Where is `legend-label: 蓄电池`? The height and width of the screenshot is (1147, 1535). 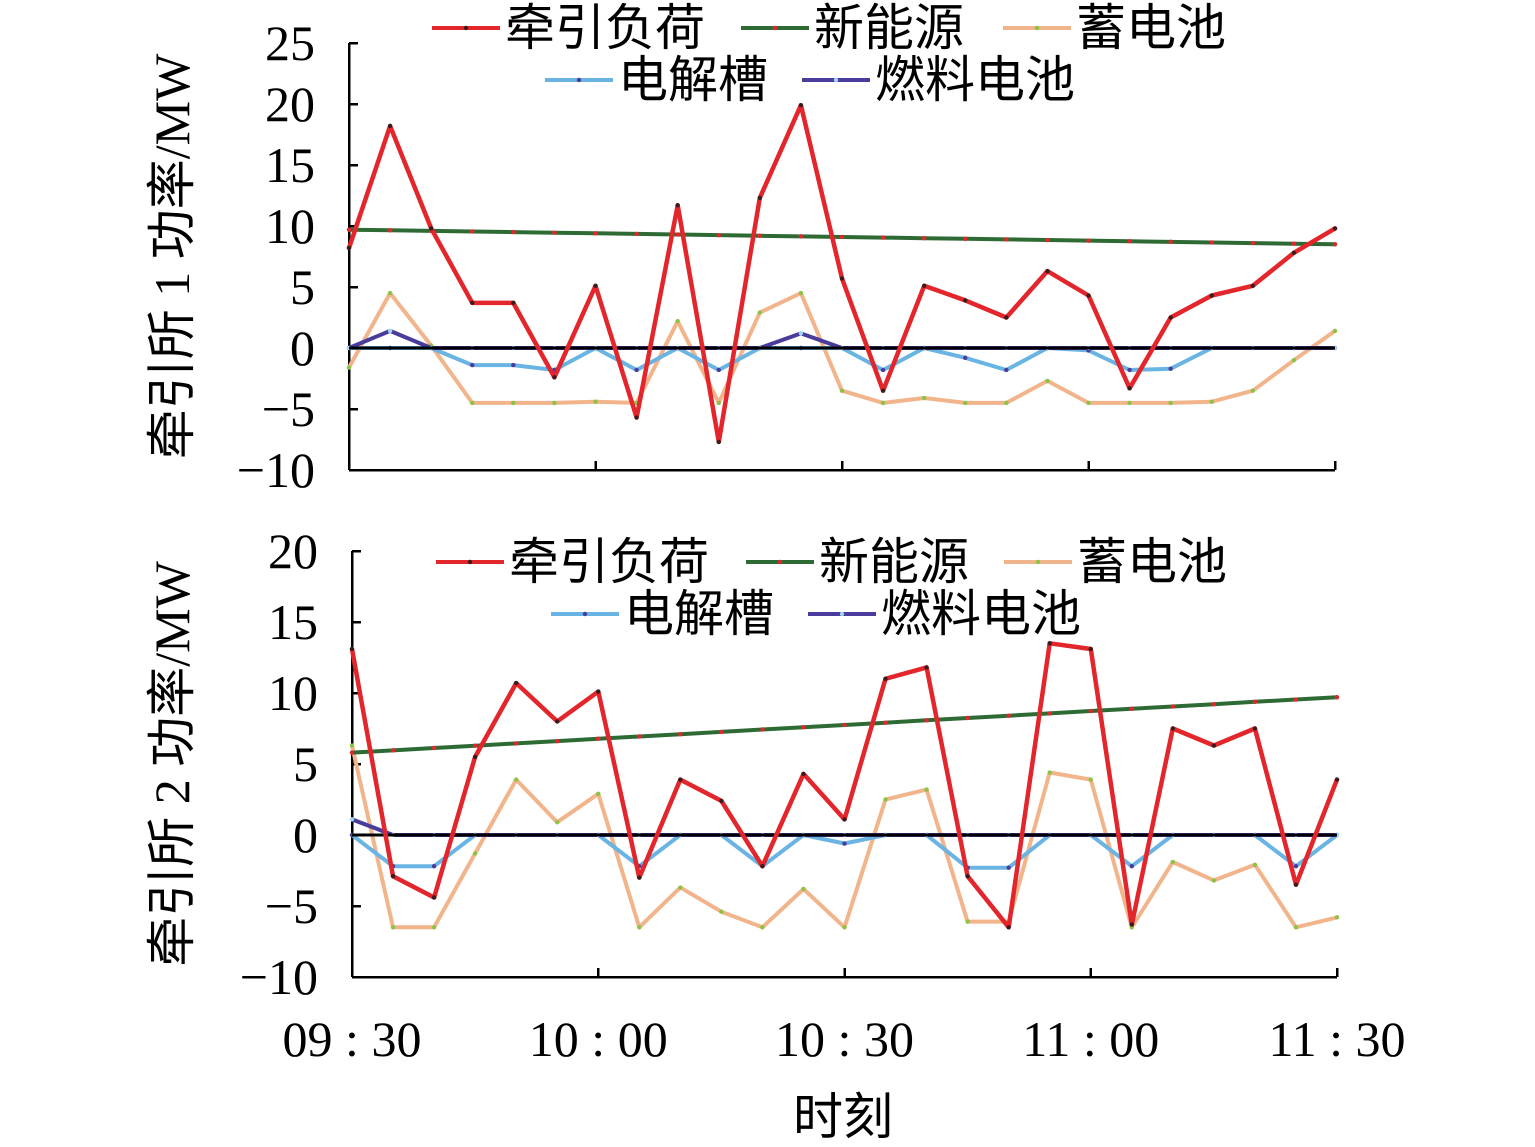
legend-label: 蓄电池 is located at coordinates (1152, 562).